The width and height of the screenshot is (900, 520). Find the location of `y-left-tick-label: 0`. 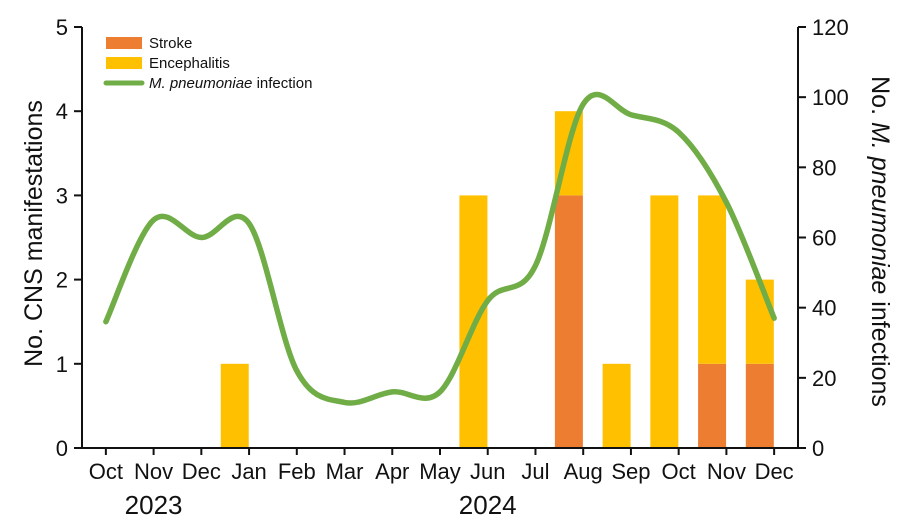

y-left-tick-label: 0 is located at coordinates (62, 448).